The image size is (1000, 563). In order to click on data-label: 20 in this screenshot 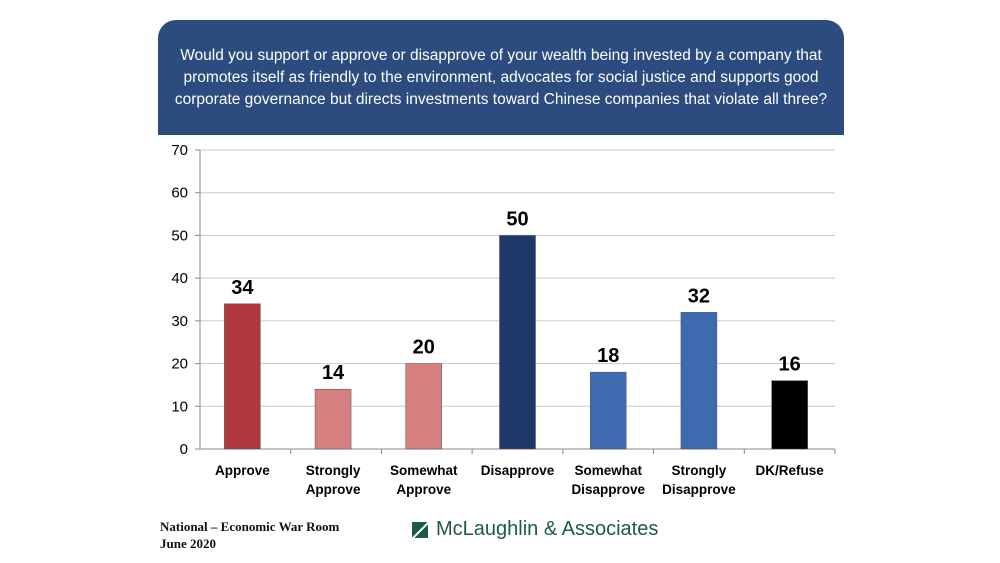, I will do `click(424, 348)`.